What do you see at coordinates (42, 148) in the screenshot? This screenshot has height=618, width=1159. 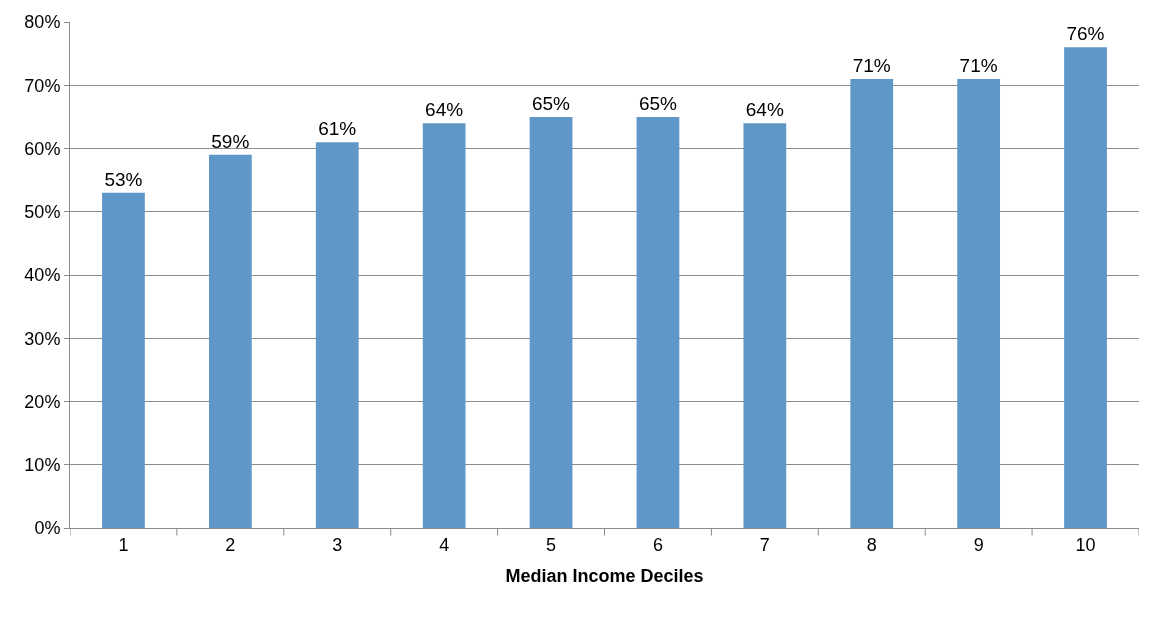 I see `y-tick-label: 60%` at bounding box center [42, 148].